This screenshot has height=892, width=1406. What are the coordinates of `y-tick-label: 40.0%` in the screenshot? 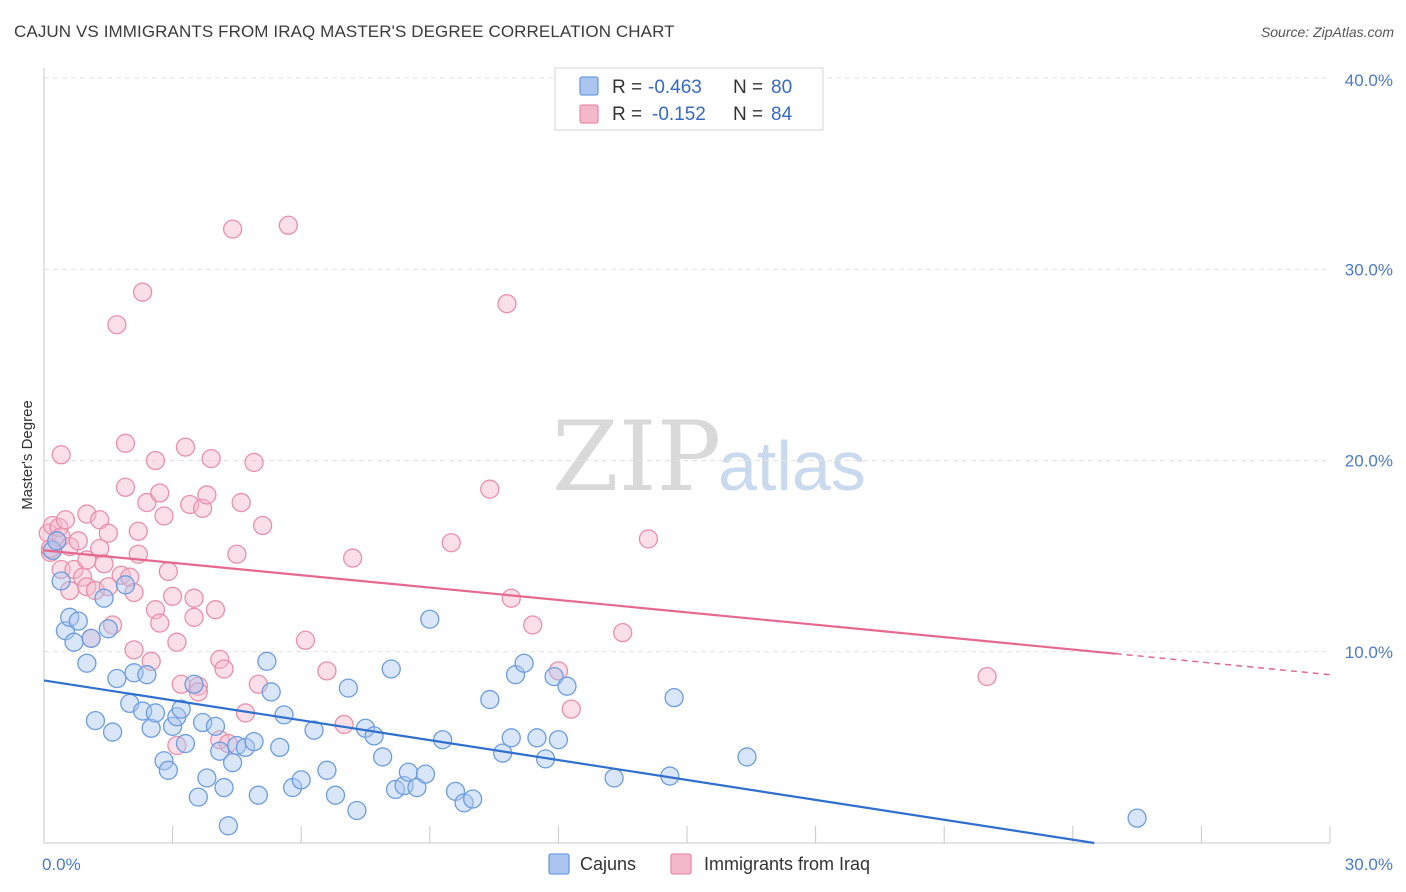 It's located at (1369, 80).